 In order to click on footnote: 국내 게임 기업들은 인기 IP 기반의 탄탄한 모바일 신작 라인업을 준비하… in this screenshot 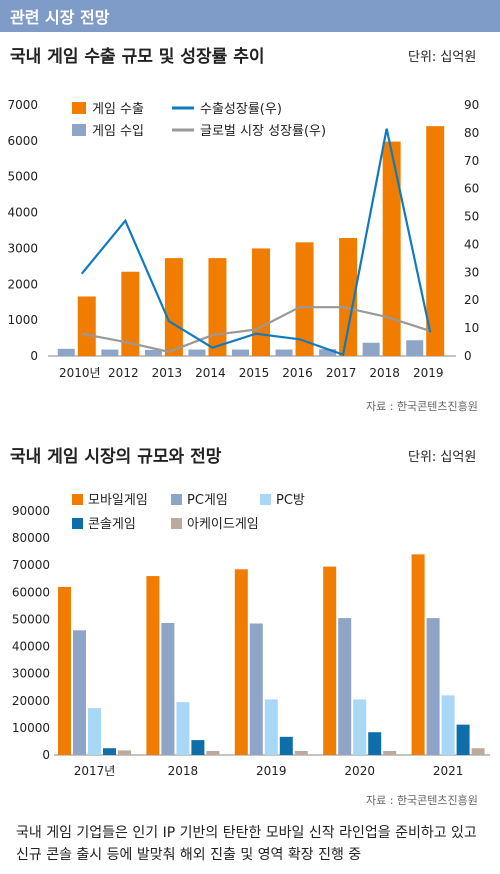, I will do `click(246, 844)`.